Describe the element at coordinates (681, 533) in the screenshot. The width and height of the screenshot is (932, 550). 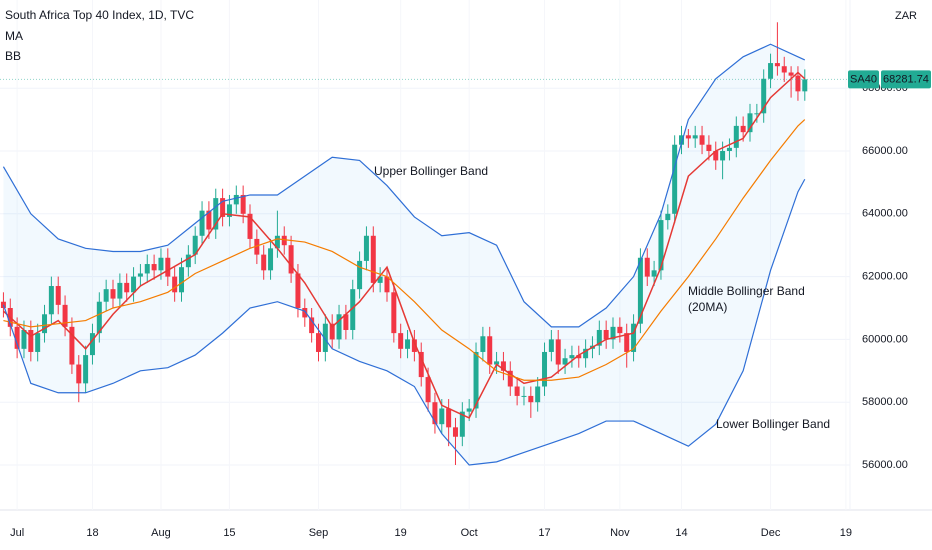
I see `x-tick-label: 14` at that location.